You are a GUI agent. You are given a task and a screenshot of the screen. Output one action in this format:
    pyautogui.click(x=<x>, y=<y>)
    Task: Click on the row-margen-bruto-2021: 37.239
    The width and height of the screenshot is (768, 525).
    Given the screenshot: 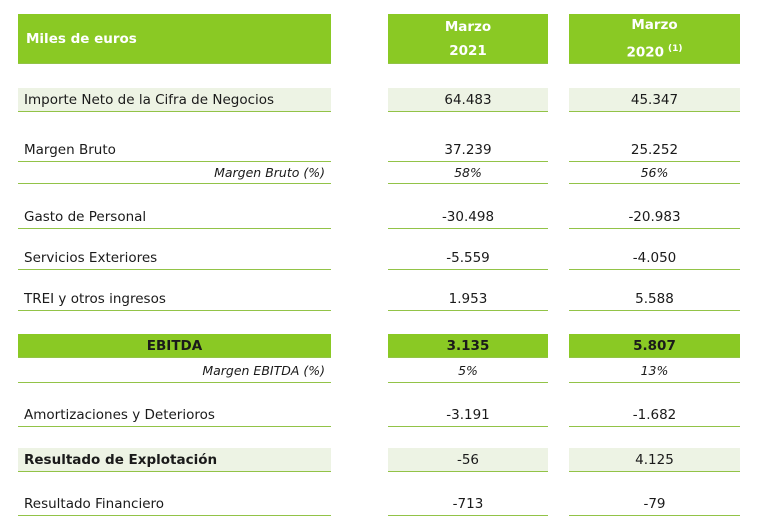 What is the action you would take?
    pyautogui.click(x=468, y=150)
    